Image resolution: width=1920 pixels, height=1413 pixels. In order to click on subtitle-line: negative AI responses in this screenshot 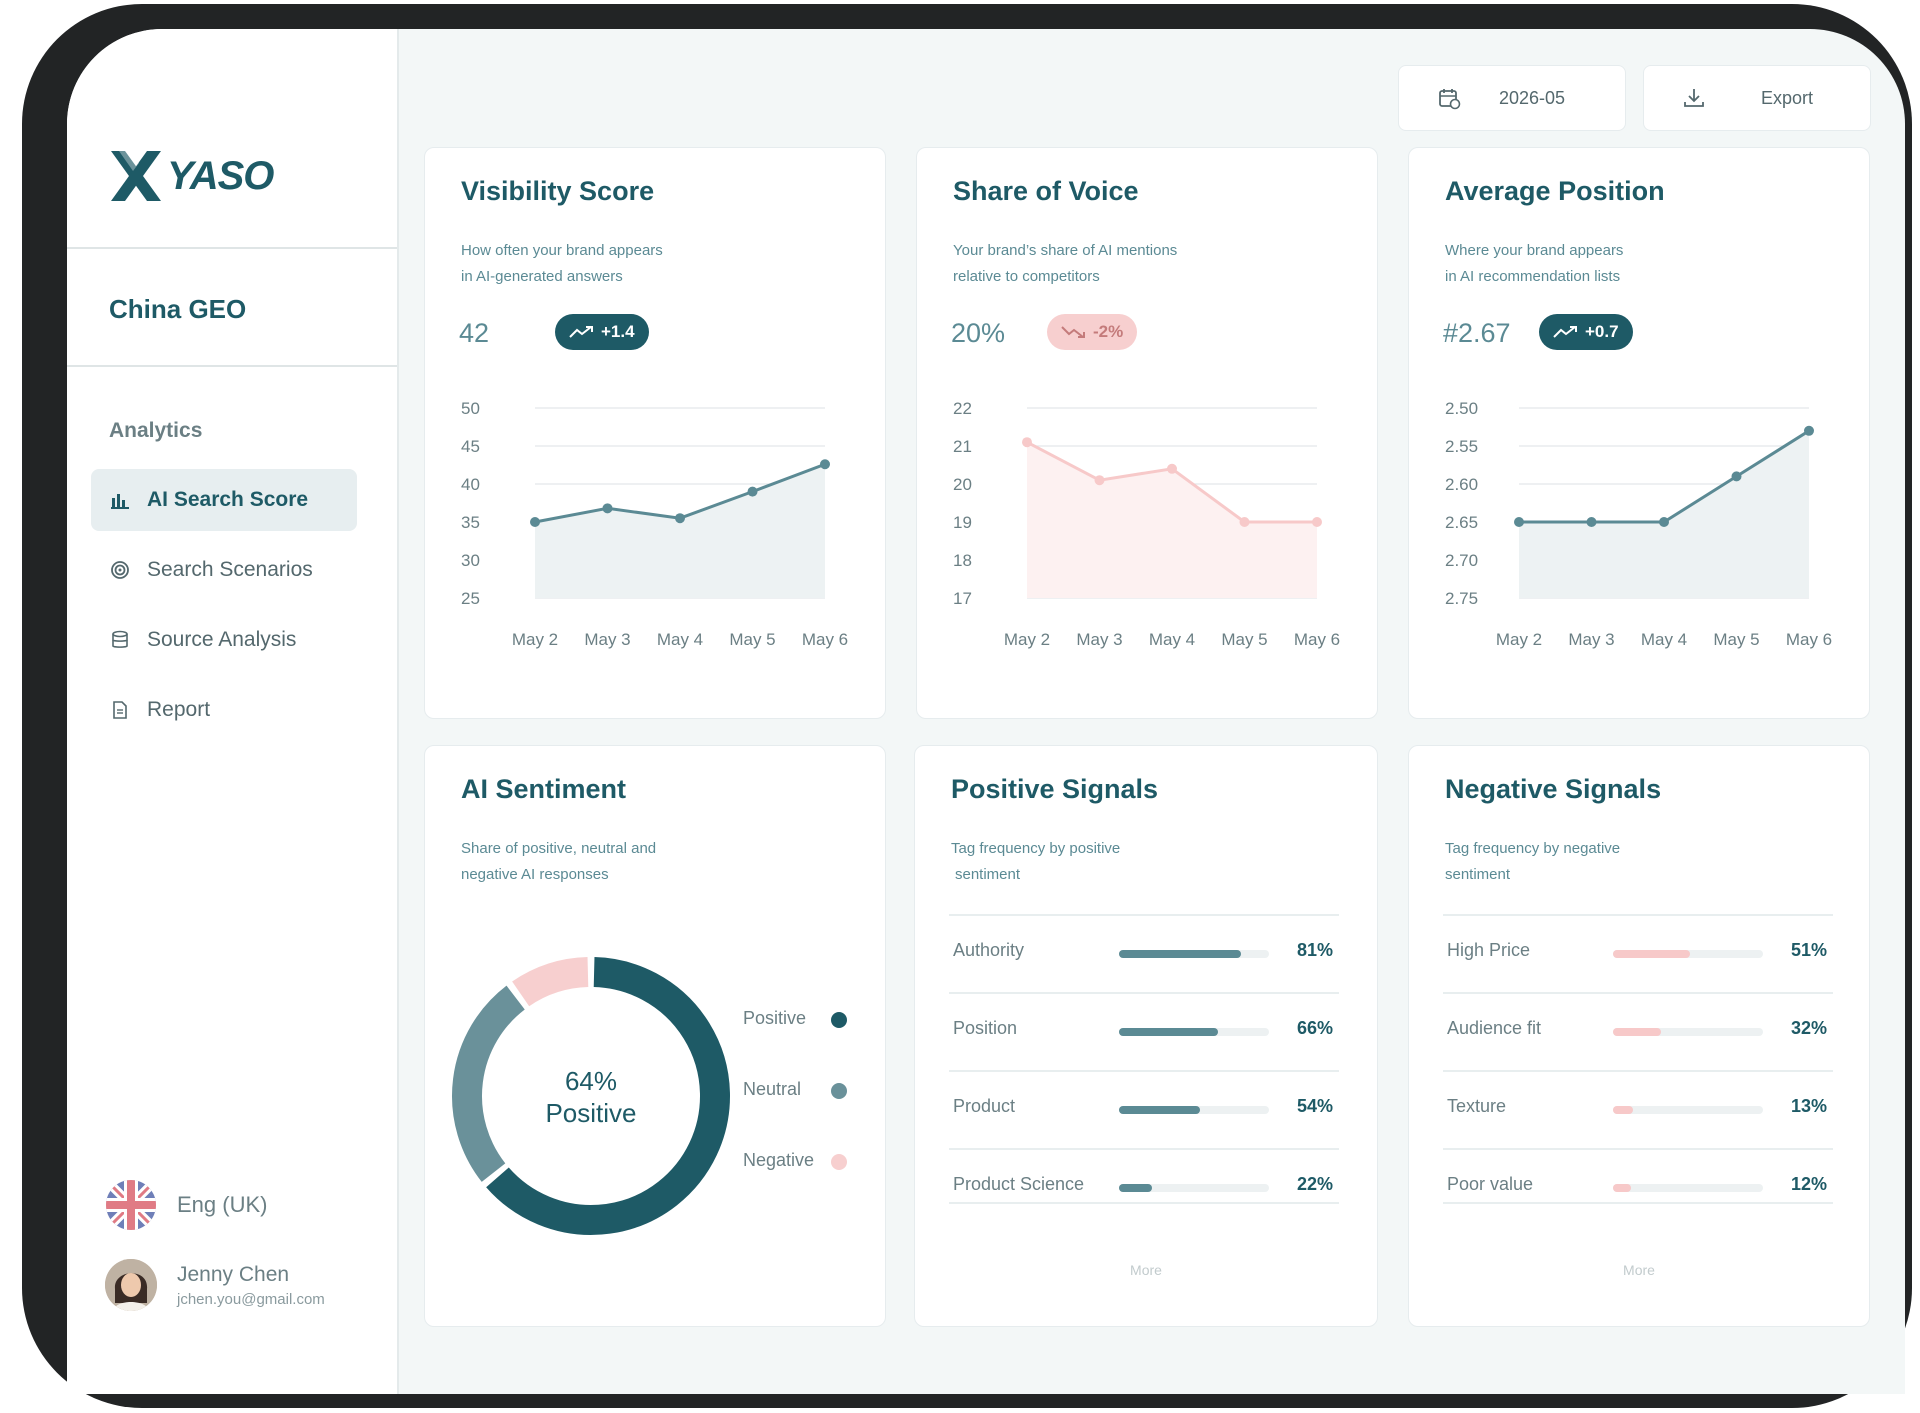, I will do `click(535, 874)`.